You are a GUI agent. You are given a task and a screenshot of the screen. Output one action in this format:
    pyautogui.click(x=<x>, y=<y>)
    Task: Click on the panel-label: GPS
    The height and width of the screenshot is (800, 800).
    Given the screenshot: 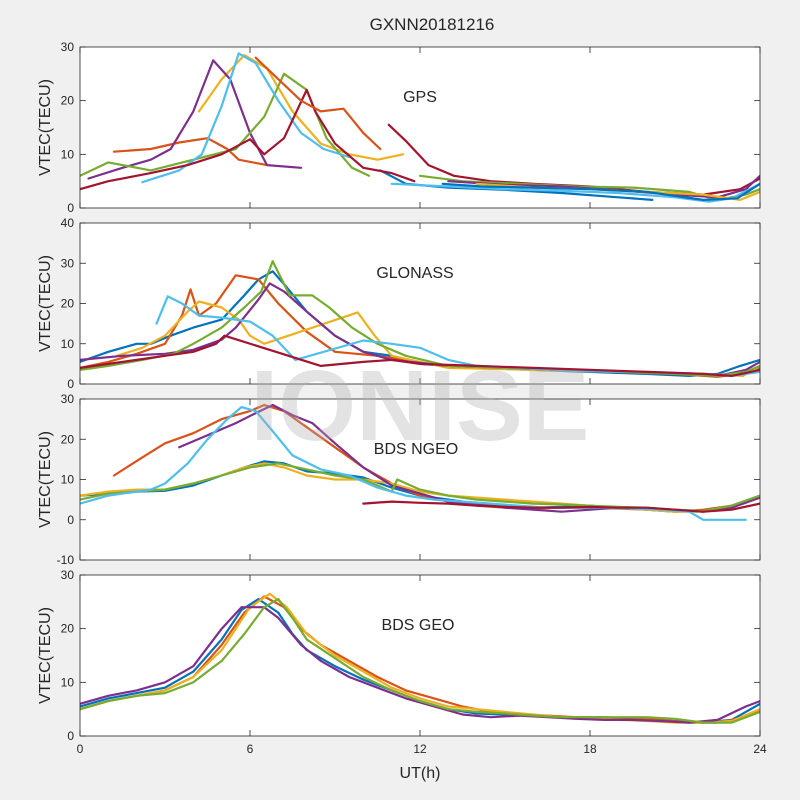 What is the action you would take?
    pyautogui.click(x=420, y=97)
    